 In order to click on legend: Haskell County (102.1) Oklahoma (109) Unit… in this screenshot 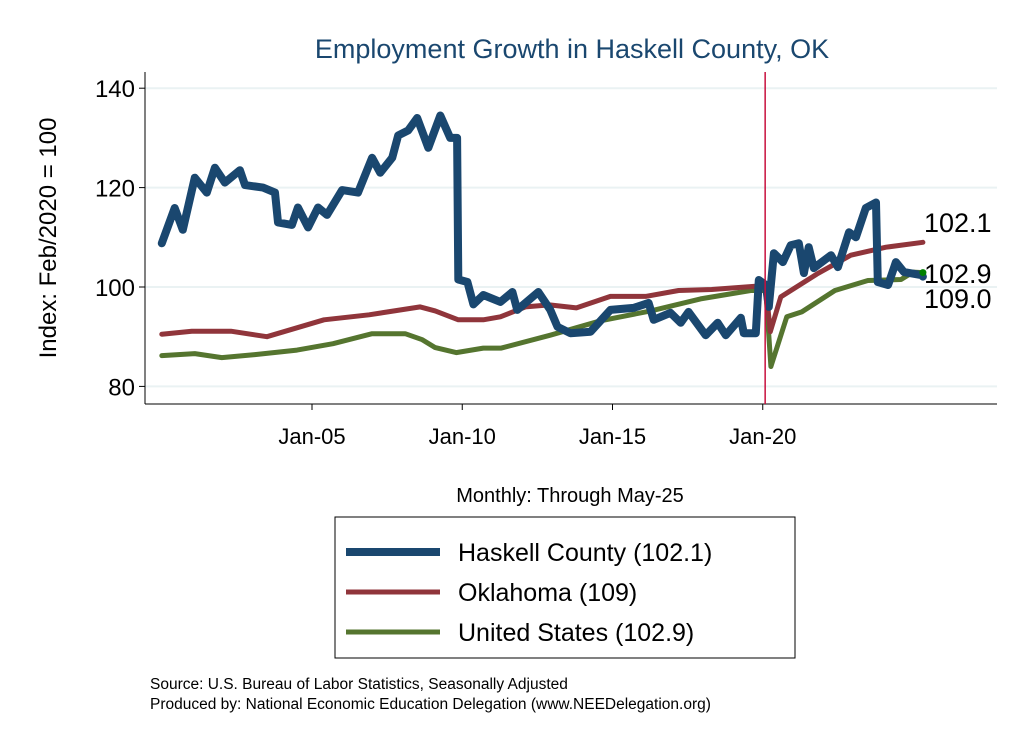, I will do `click(565, 587)`.